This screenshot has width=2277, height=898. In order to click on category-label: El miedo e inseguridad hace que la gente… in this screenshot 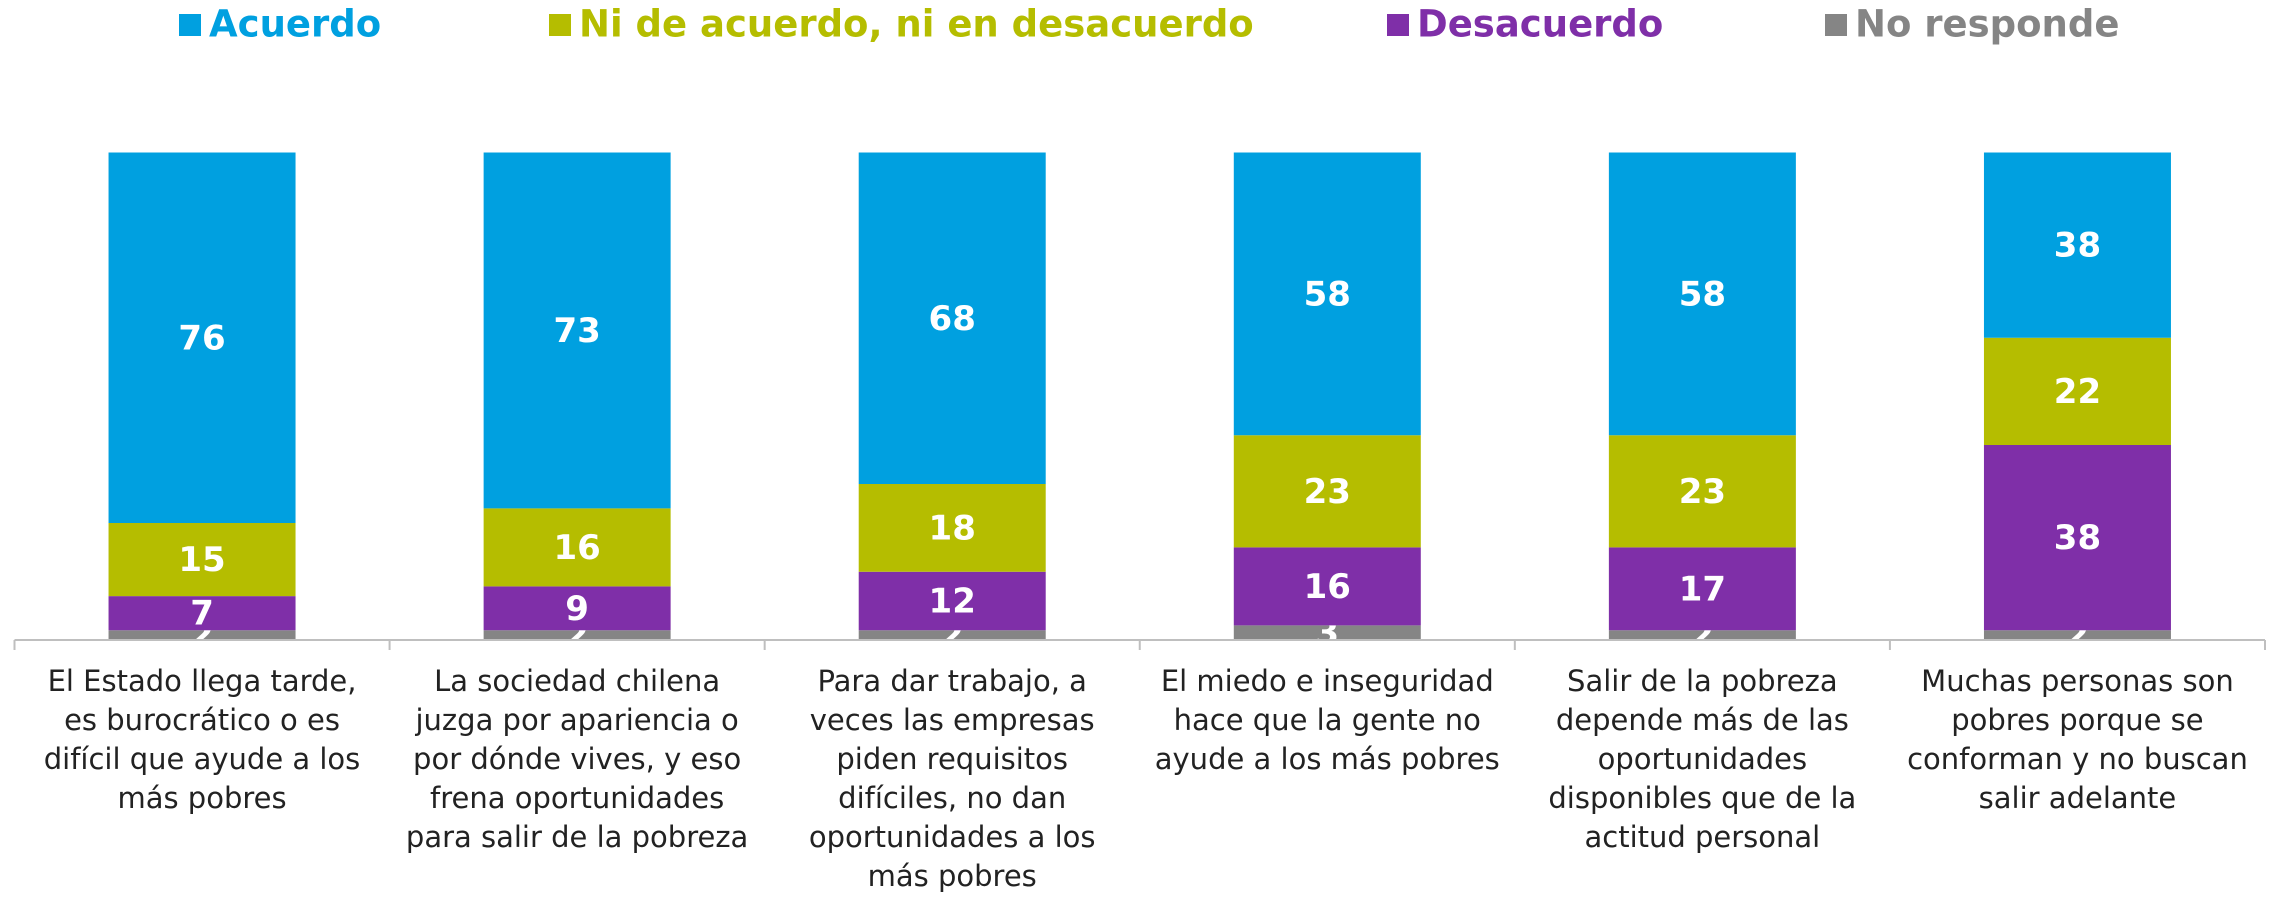, I will do `click(1327, 720)`.